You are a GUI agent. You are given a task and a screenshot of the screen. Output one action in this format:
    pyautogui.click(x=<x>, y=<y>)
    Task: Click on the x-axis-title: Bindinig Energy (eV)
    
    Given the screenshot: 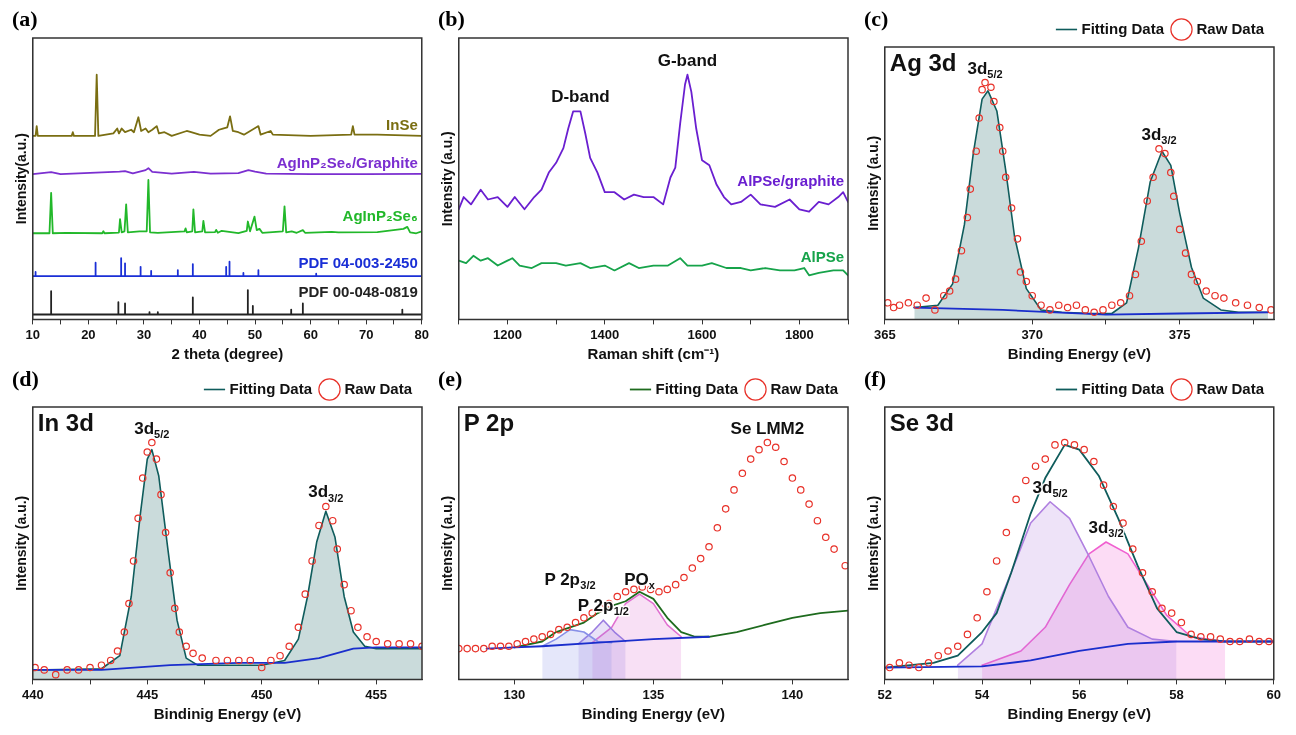 What is the action you would take?
    pyautogui.click(x=227, y=714)
    